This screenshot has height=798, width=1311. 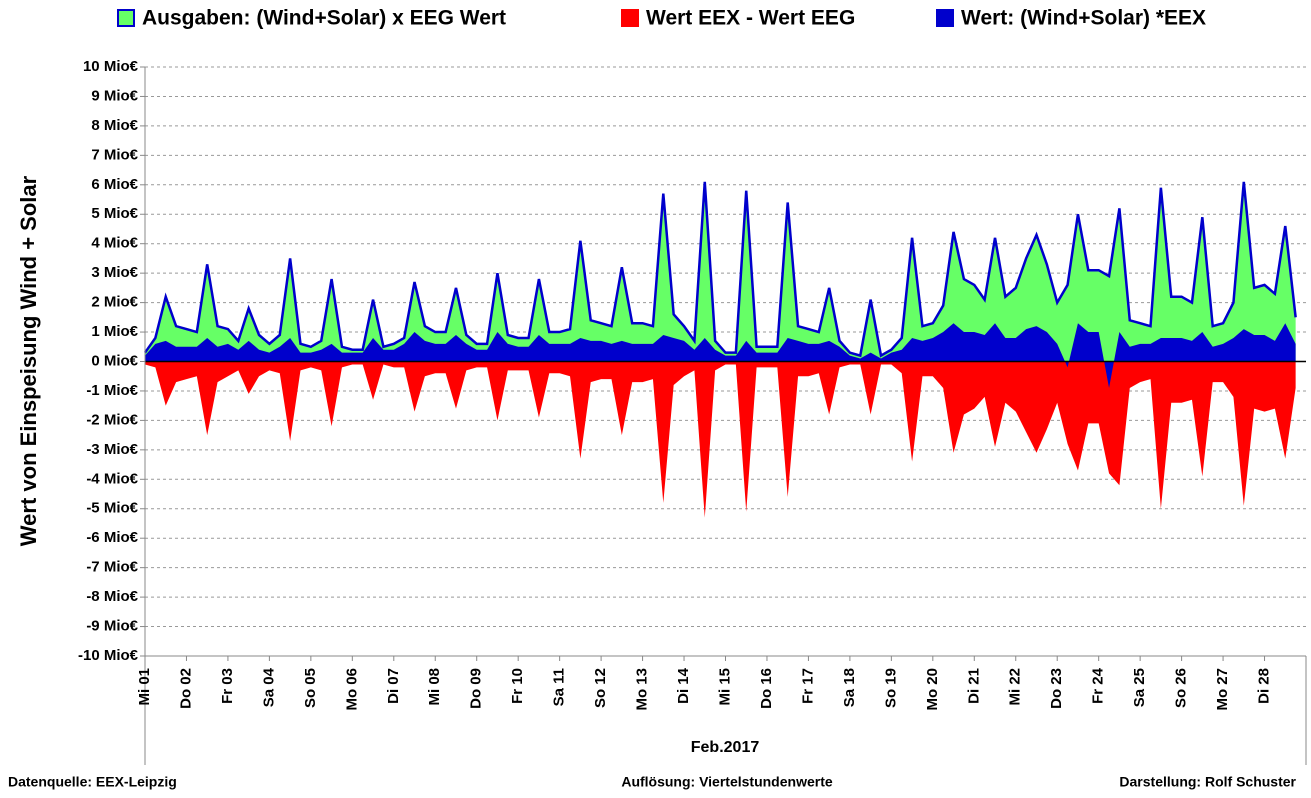 What do you see at coordinates (112, 419) in the screenshot?
I see `y-tick-label: -2 Mio€` at bounding box center [112, 419].